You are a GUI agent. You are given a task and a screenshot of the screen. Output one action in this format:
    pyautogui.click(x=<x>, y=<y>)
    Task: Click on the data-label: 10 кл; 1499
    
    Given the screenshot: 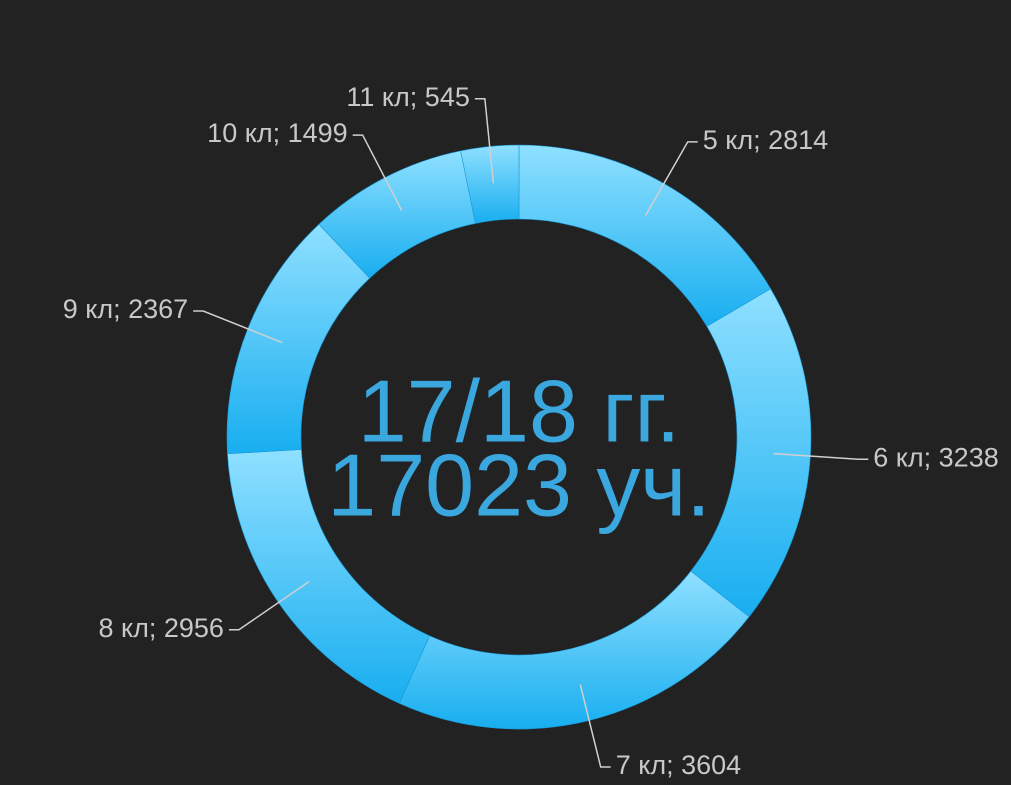 What is the action you would take?
    pyautogui.click(x=277, y=133)
    